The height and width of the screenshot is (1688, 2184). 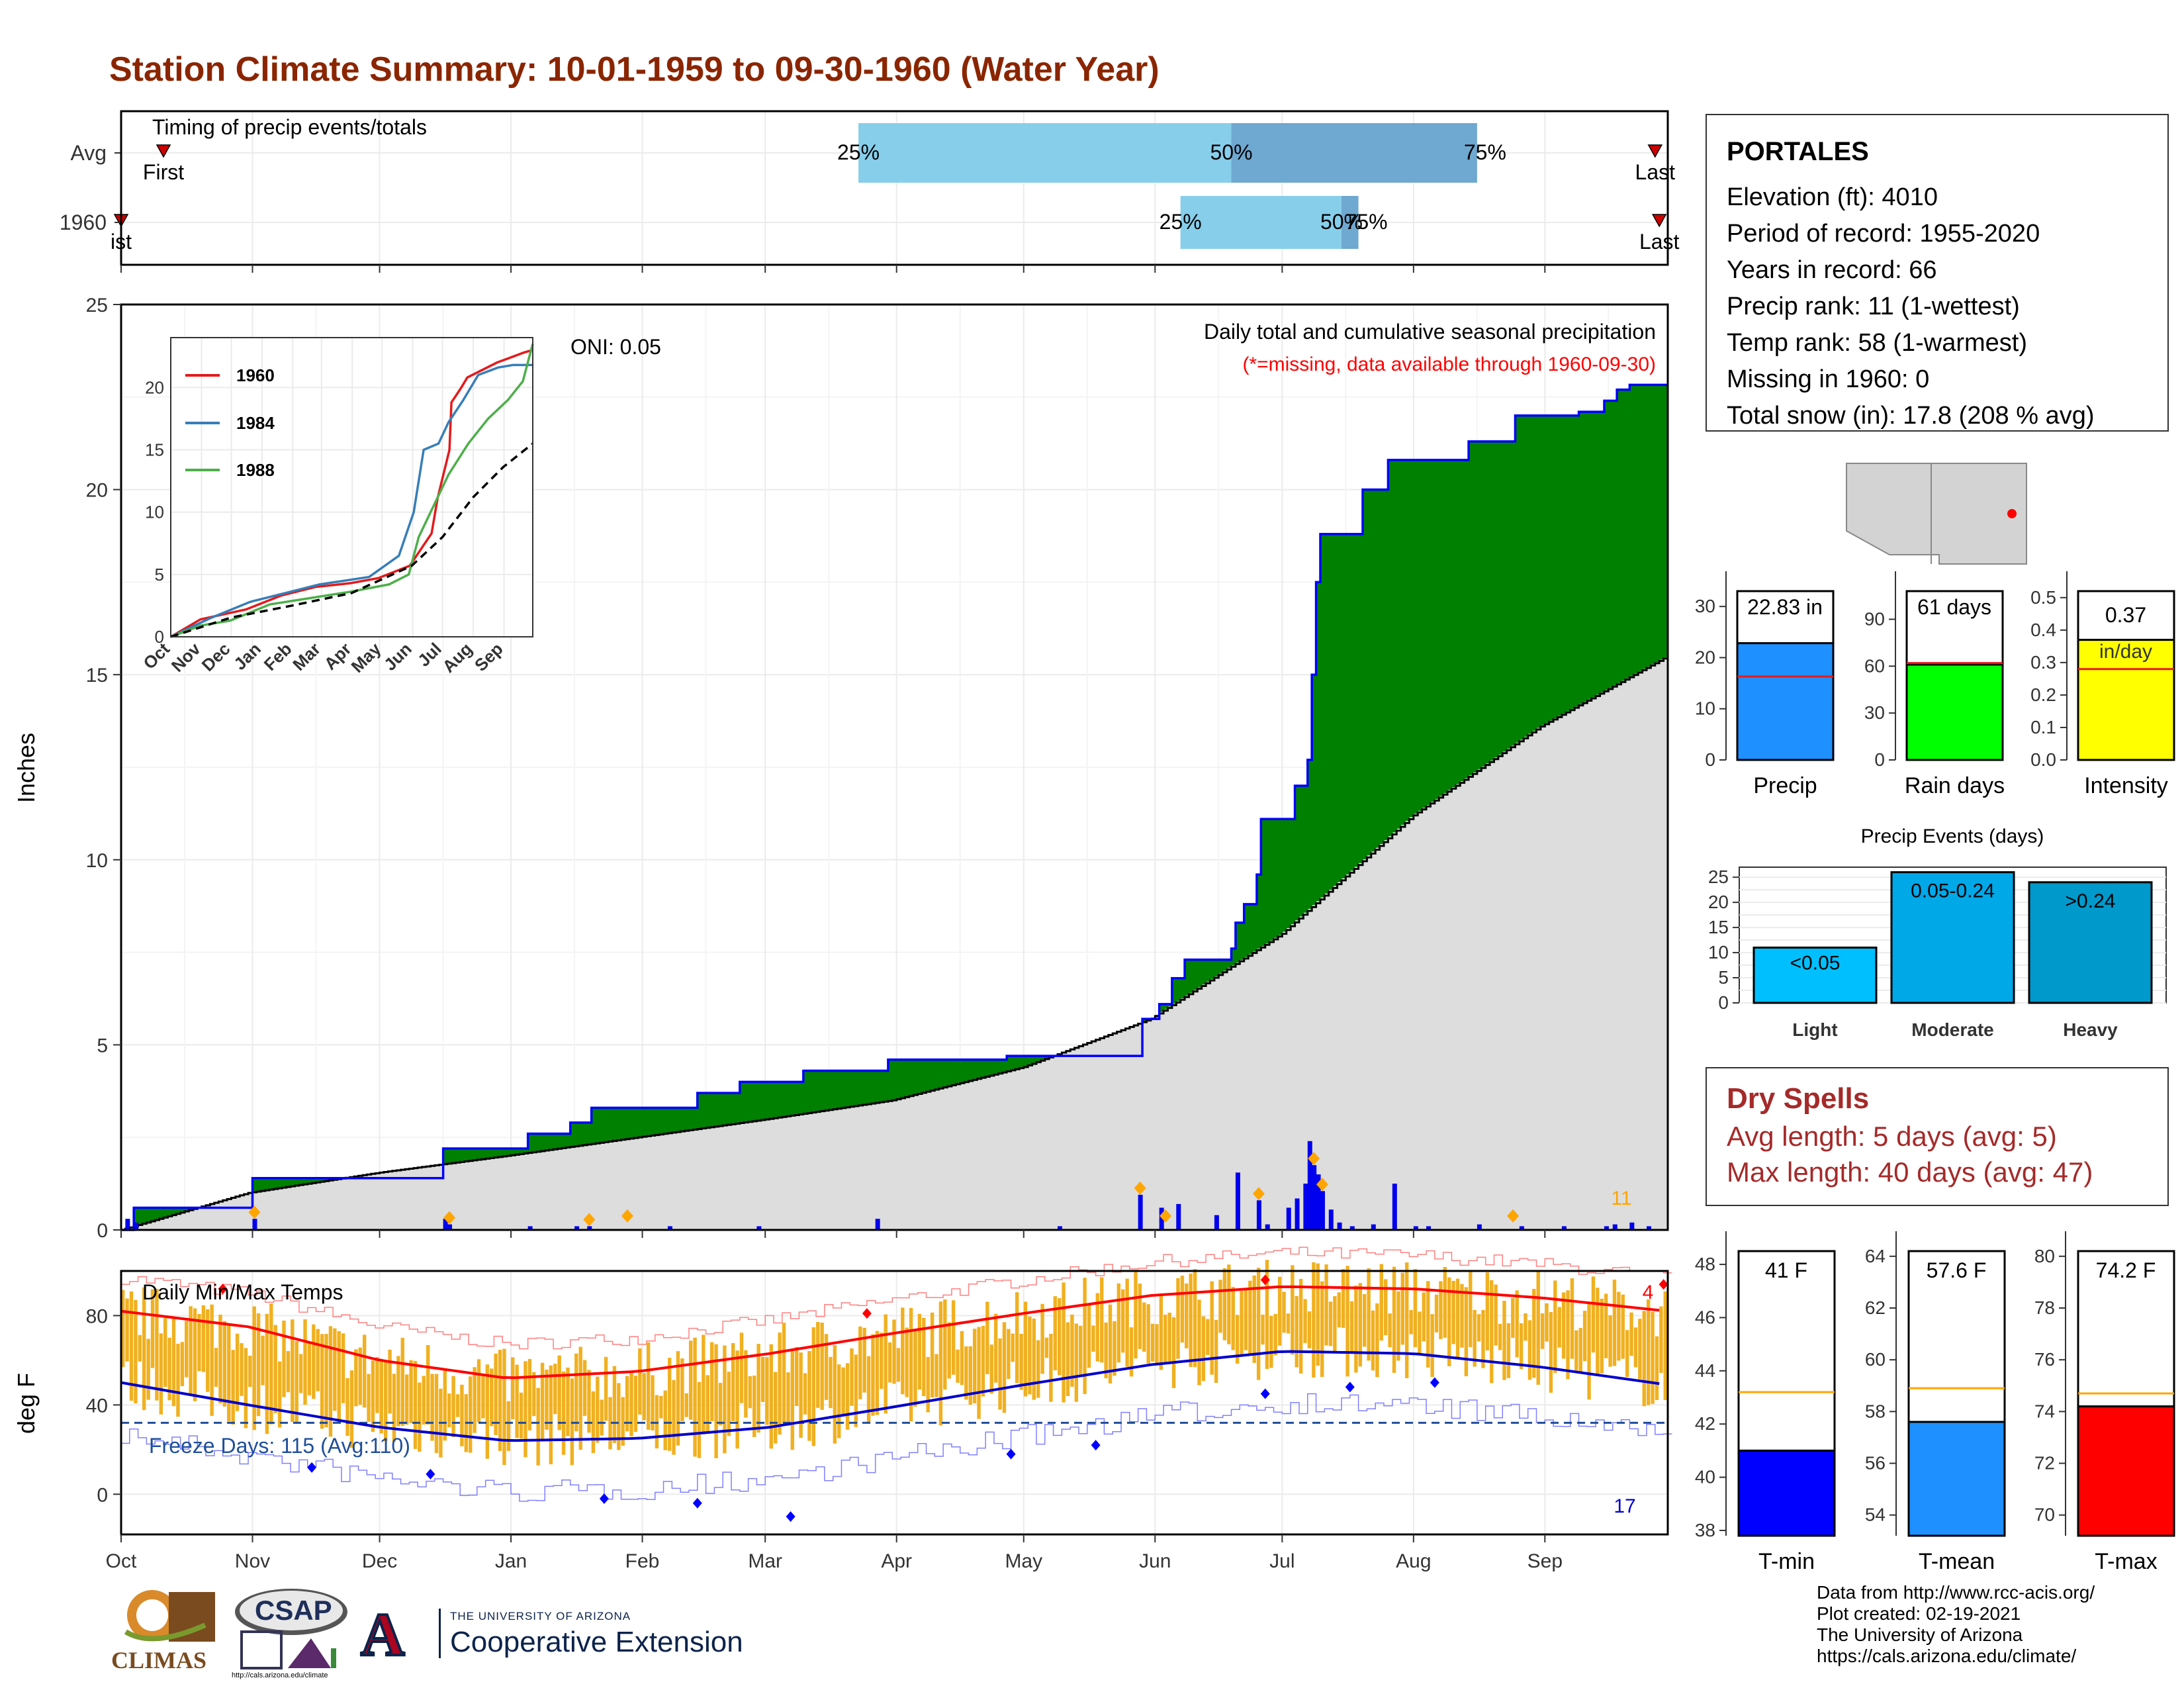 I want to click on summary-ytick-label: 20, so click(x=1705, y=657).